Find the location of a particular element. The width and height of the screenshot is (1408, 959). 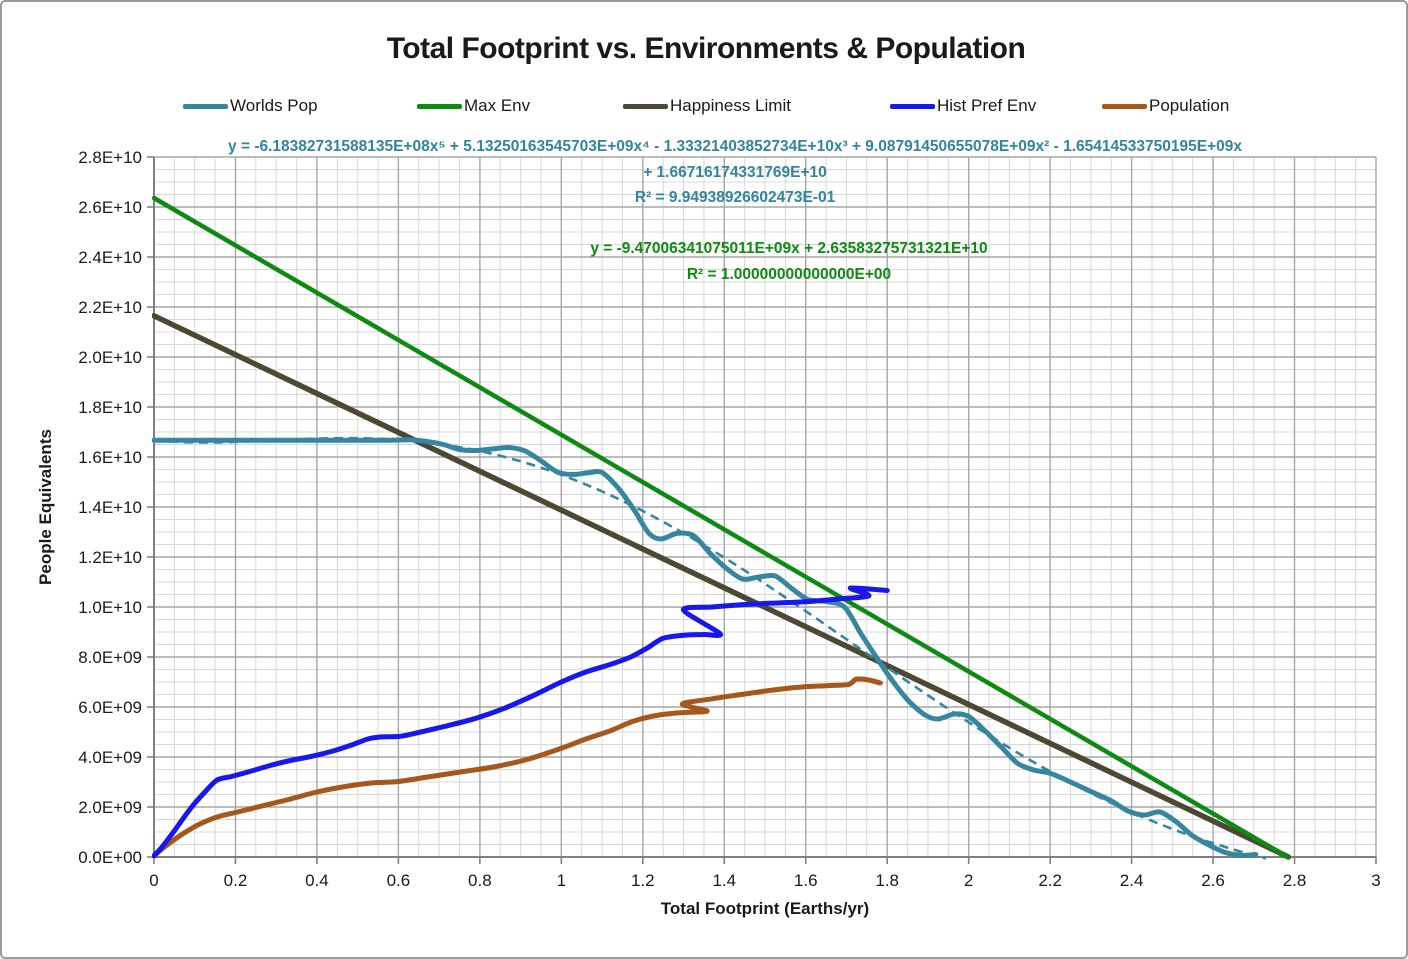

legend-label-hist-pref-env: Hist Pref Env is located at coordinates (987, 105).